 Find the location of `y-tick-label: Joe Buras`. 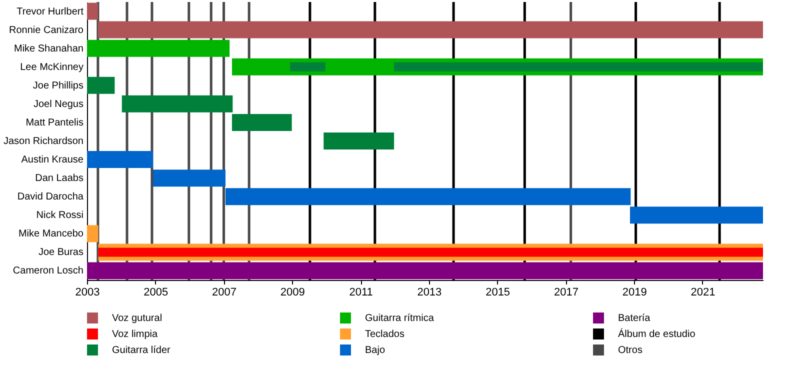

y-tick-label: Joe Buras is located at coordinates (61, 252).